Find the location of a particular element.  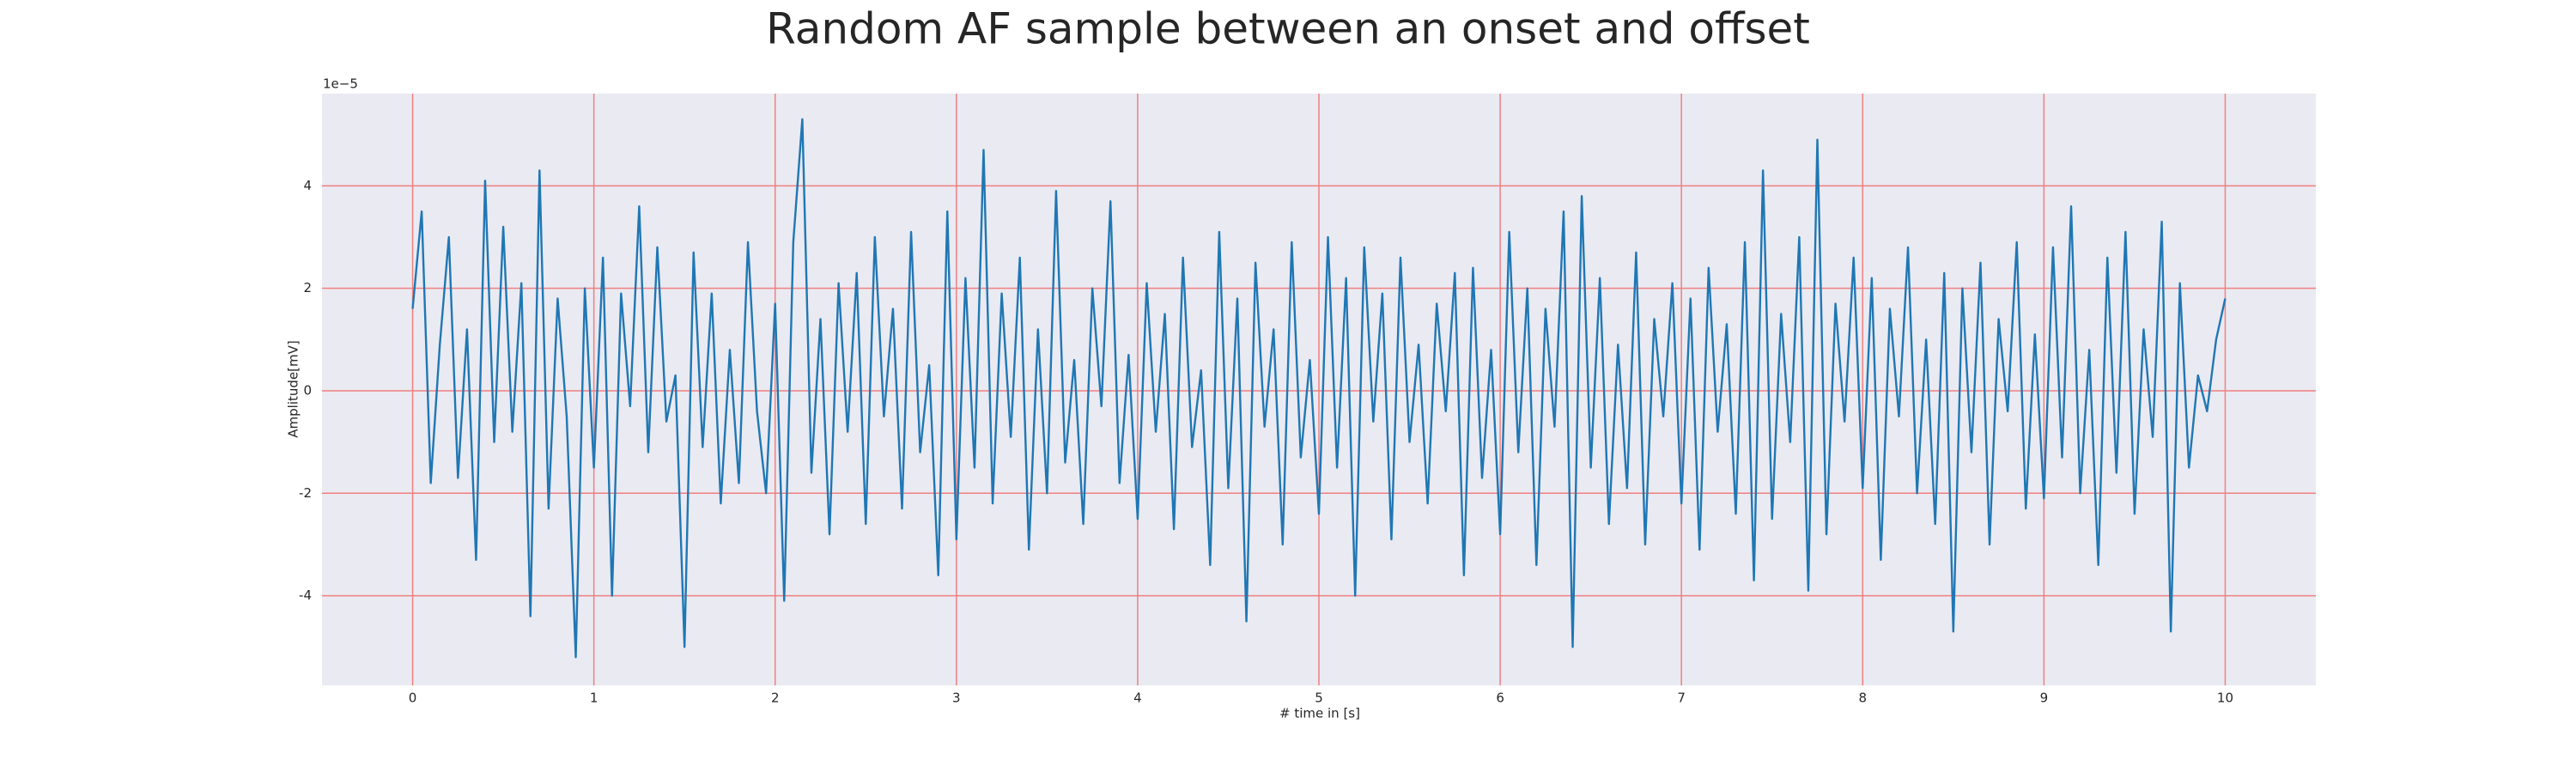

x-tick-label: 9 is located at coordinates (2045, 698).